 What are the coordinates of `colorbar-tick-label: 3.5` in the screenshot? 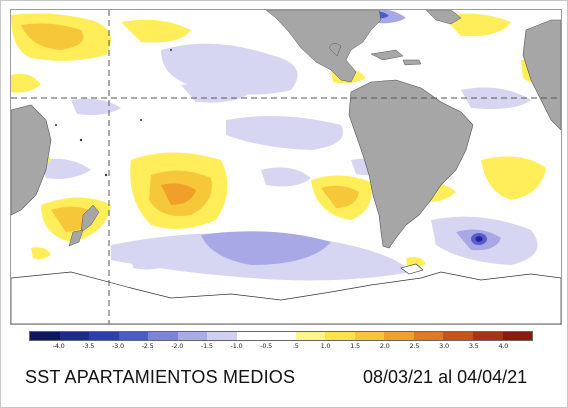 It's located at (473, 346).